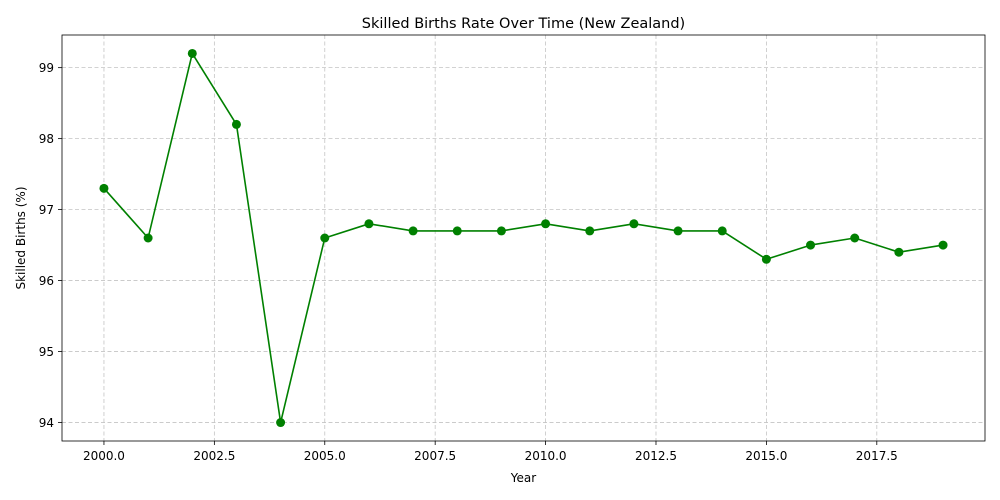 The image size is (1000, 500). What do you see at coordinates (523, 478) in the screenshot?
I see `x-axis-label: Year` at bounding box center [523, 478].